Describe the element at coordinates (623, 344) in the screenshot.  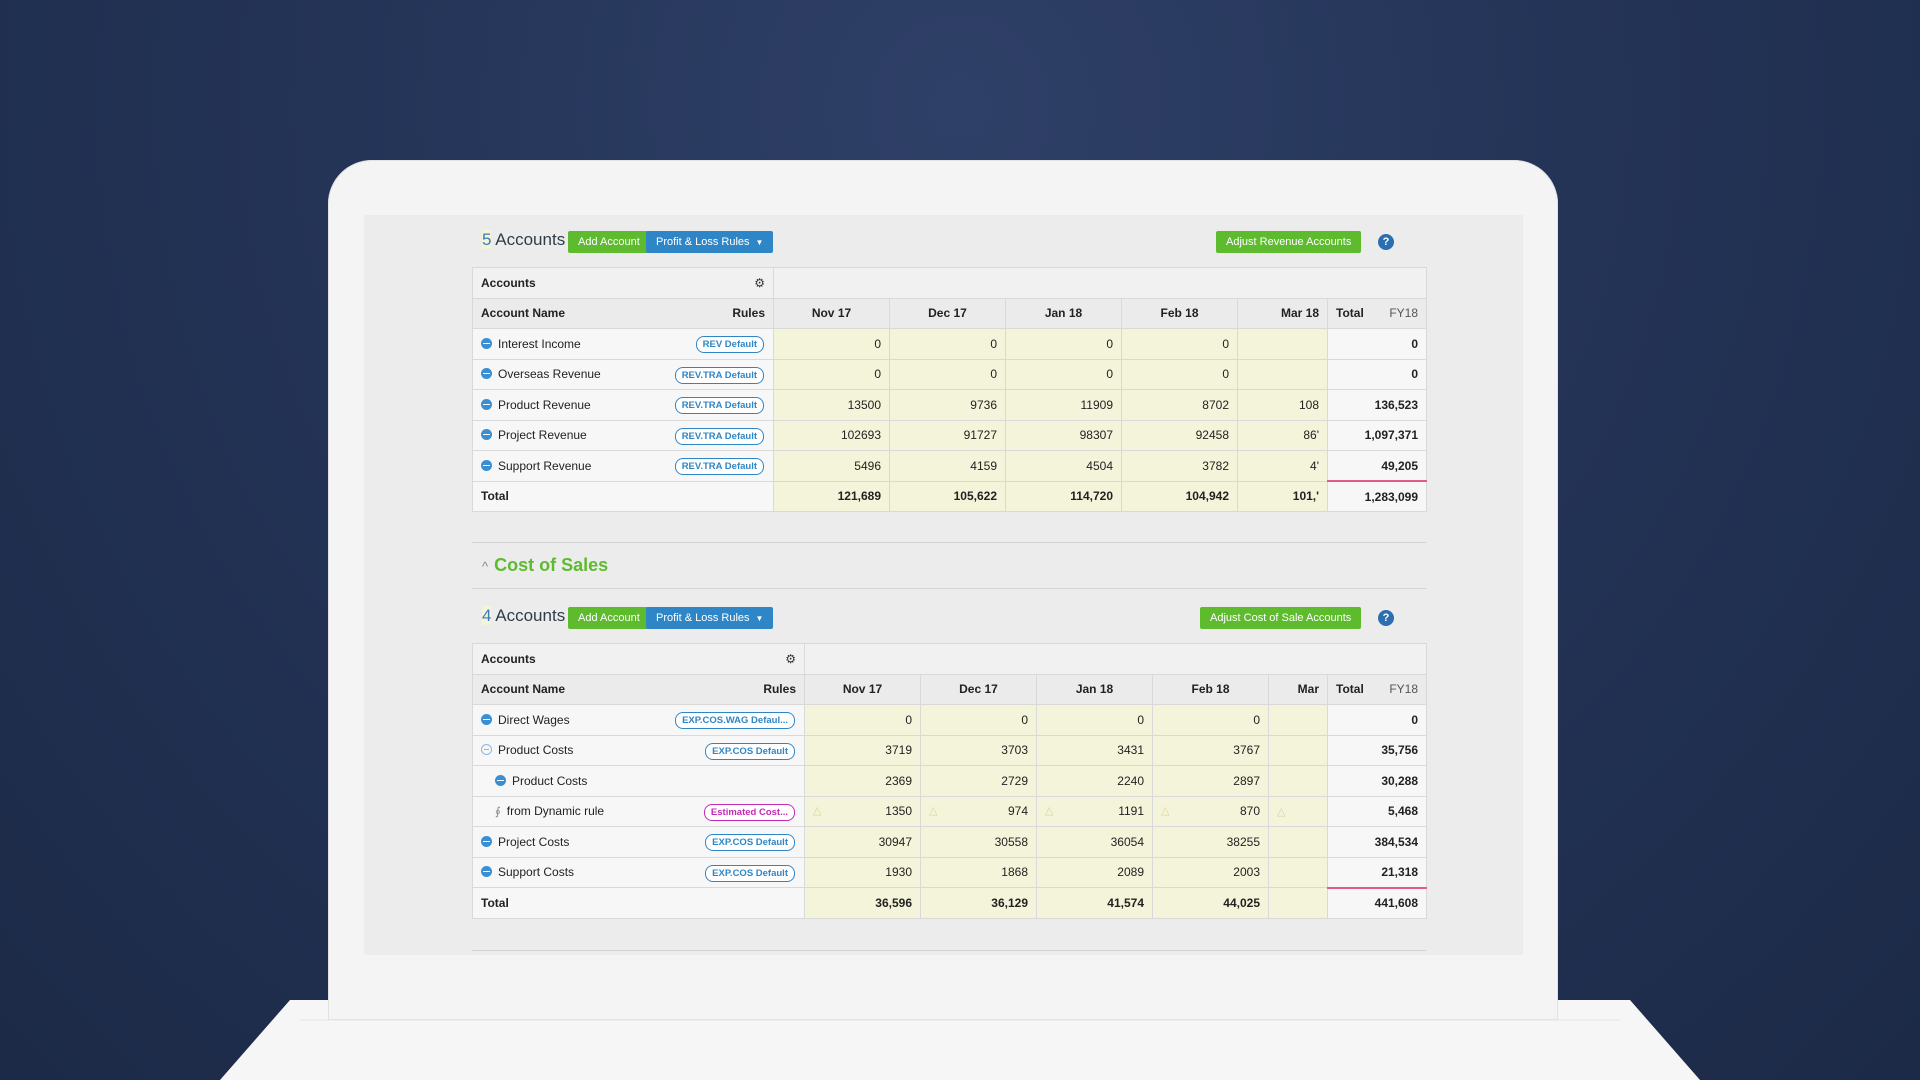
I see `account-name-cell: Interest Income REV Default` at that location.